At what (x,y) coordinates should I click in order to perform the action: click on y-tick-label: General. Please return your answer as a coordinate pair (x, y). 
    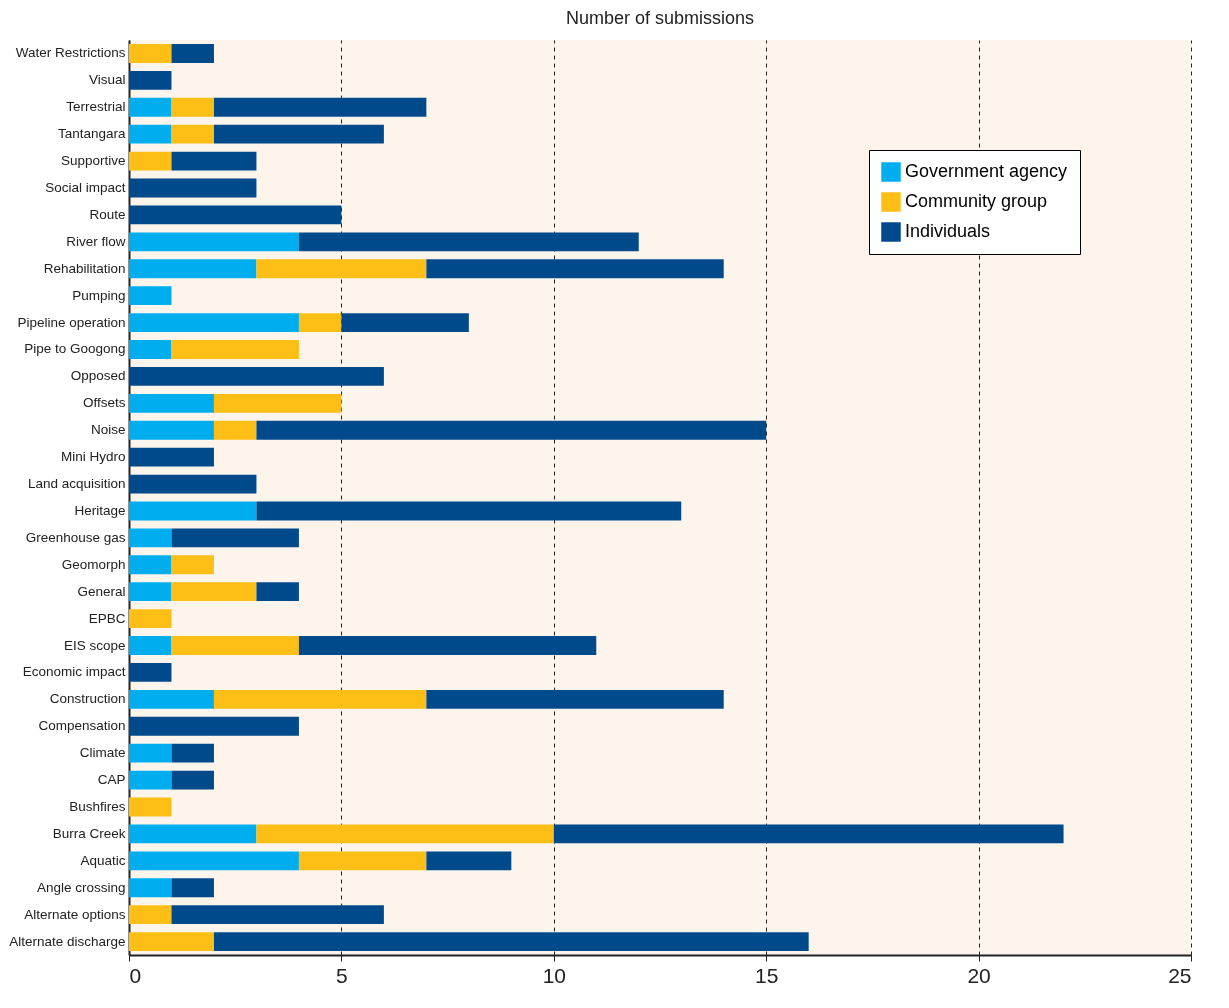
    Looking at the image, I should click on (101, 591).